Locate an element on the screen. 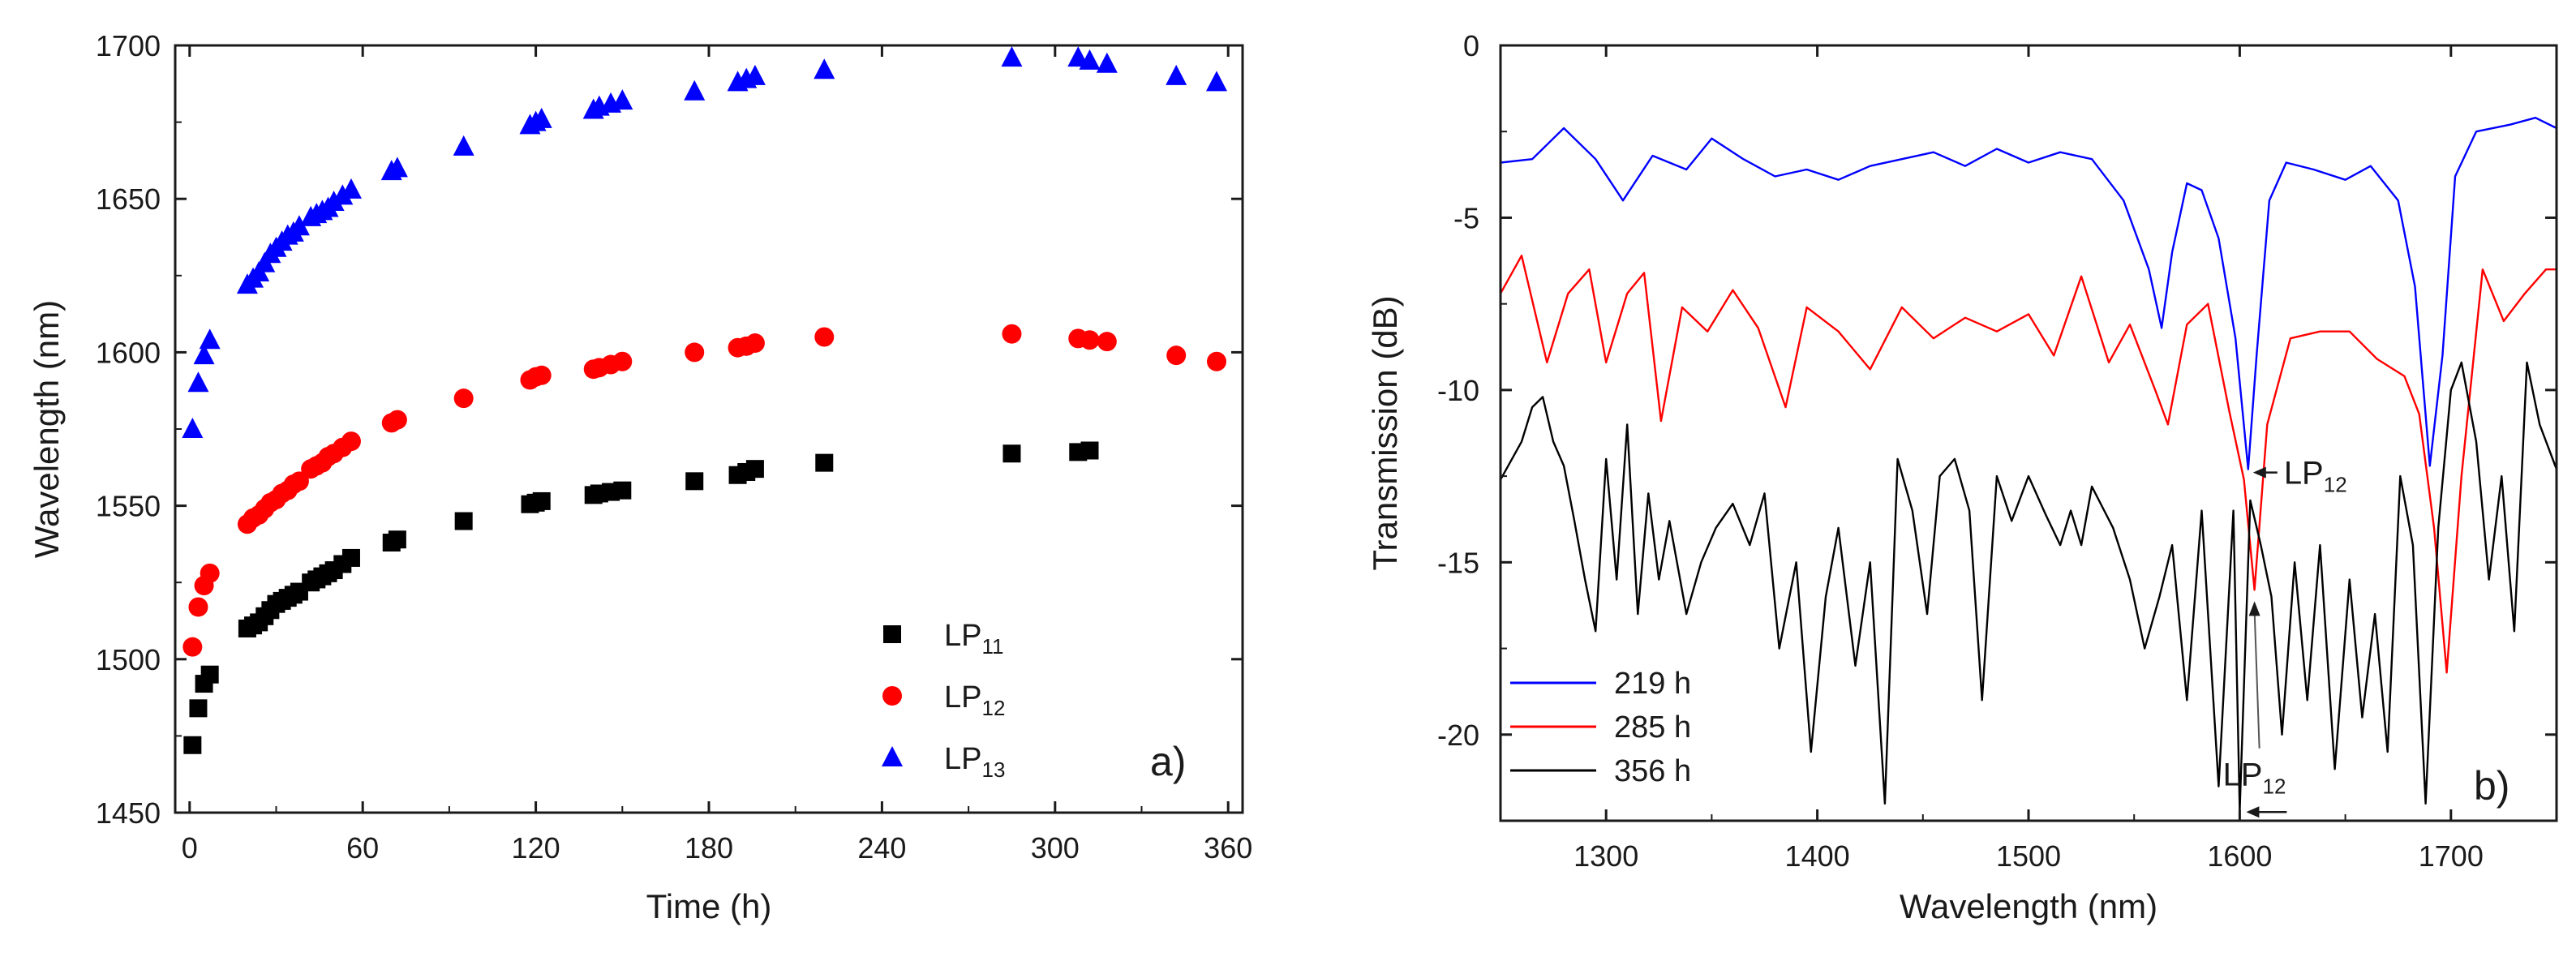 This screenshot has width=2576, height=957. x-tick-label: 120 is located at coordinates (536, 848).